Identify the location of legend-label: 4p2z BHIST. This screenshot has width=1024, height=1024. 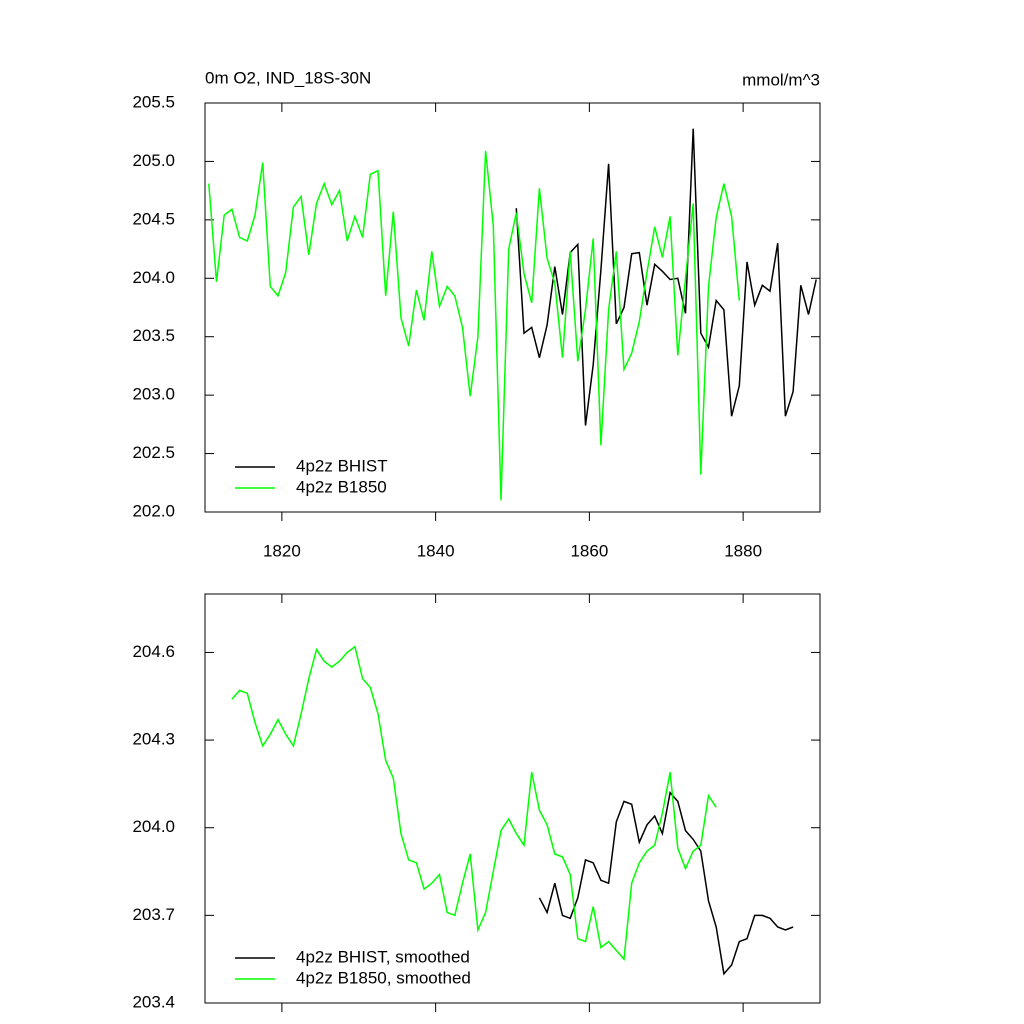
(342, 465).